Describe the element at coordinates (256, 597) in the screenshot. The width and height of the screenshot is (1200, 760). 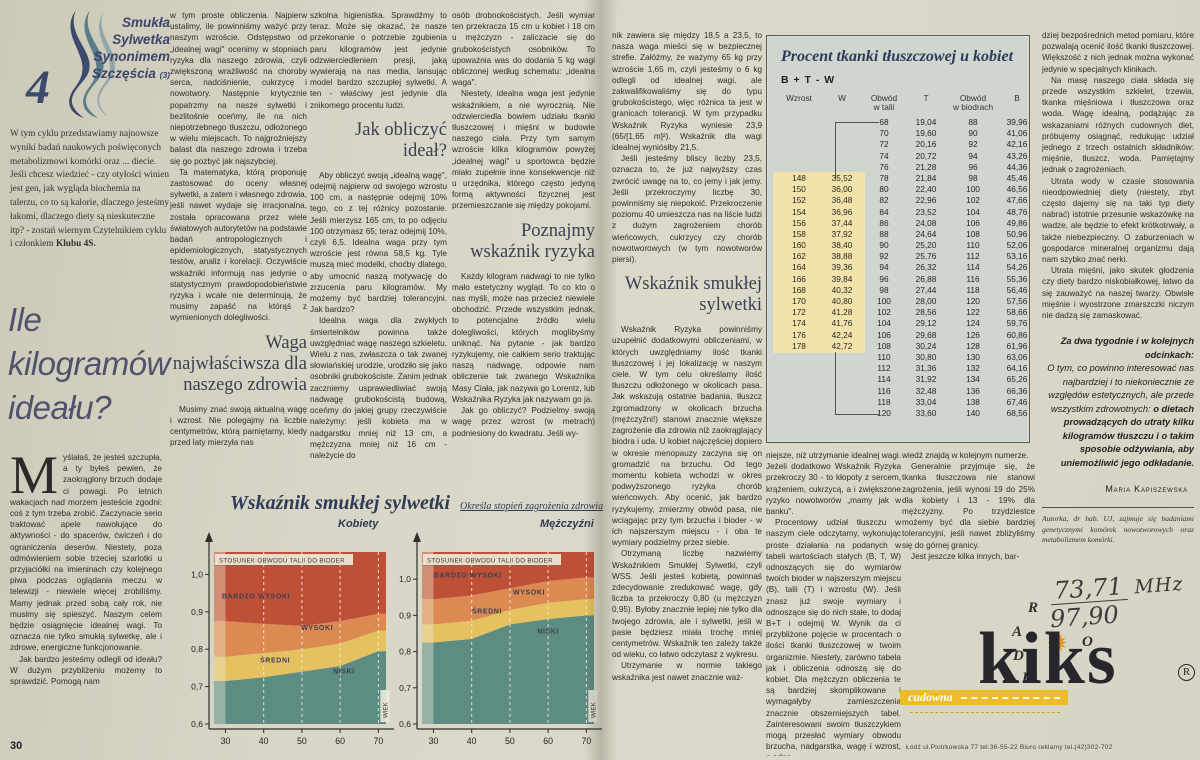
I see `svg-text: BARDZO WYSOKI` at that location.